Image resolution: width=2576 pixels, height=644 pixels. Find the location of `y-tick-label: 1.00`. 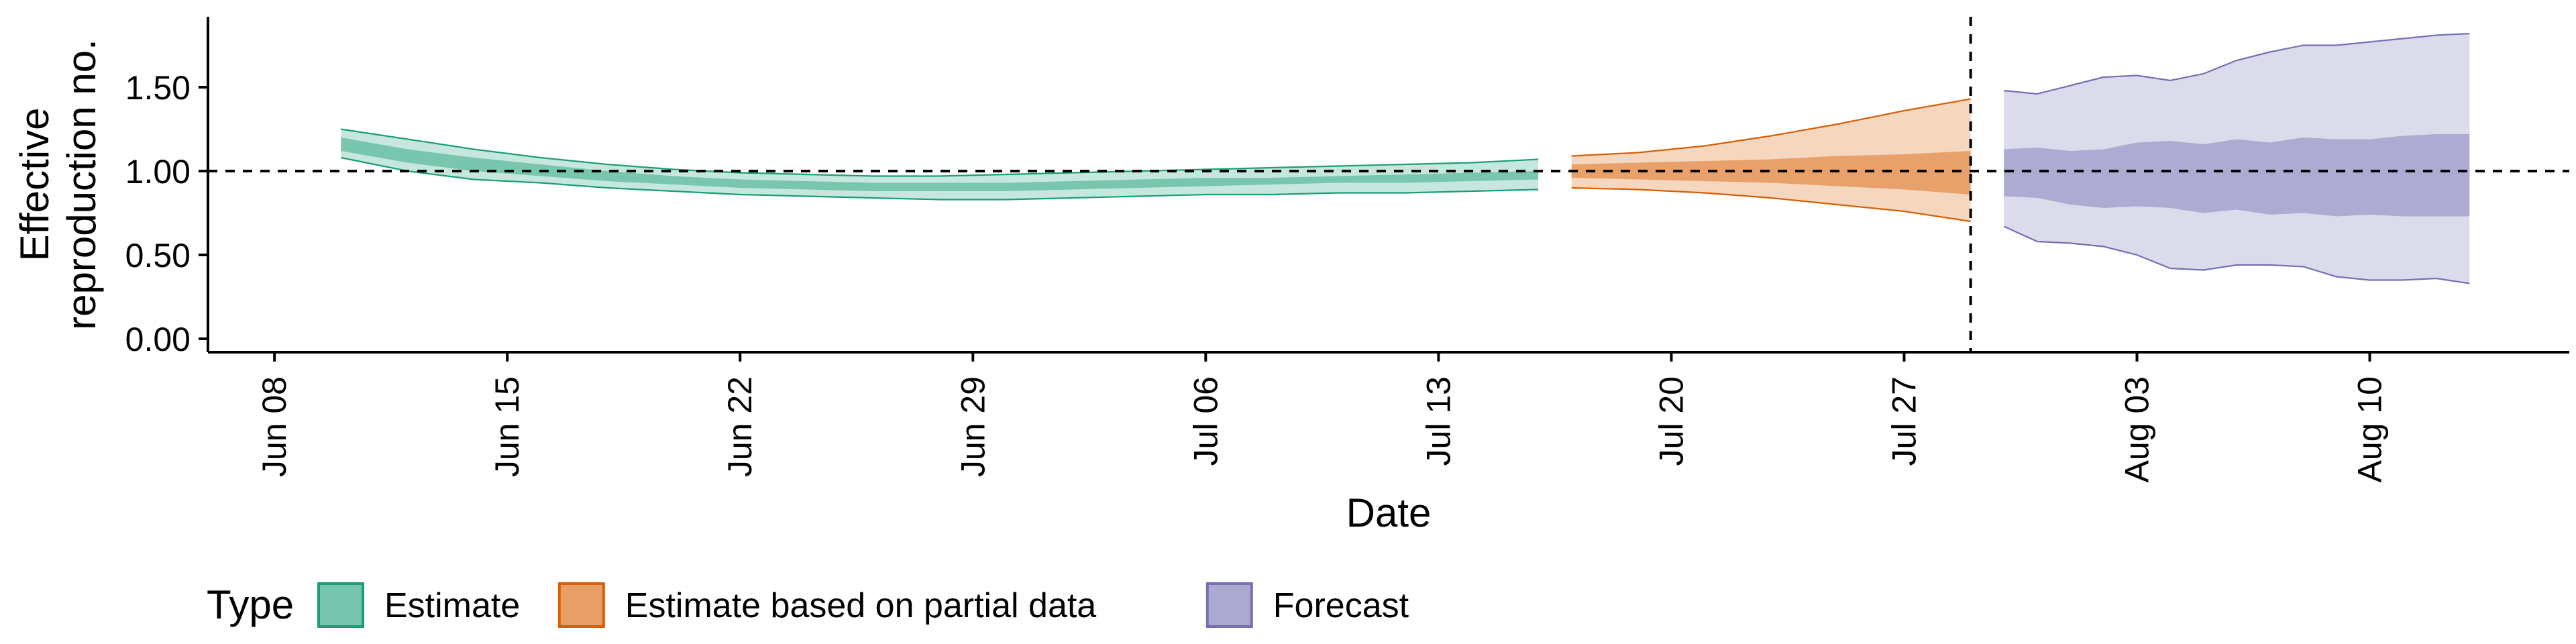

y-tick-label: 1.00 is located at coordinates (158, 172).